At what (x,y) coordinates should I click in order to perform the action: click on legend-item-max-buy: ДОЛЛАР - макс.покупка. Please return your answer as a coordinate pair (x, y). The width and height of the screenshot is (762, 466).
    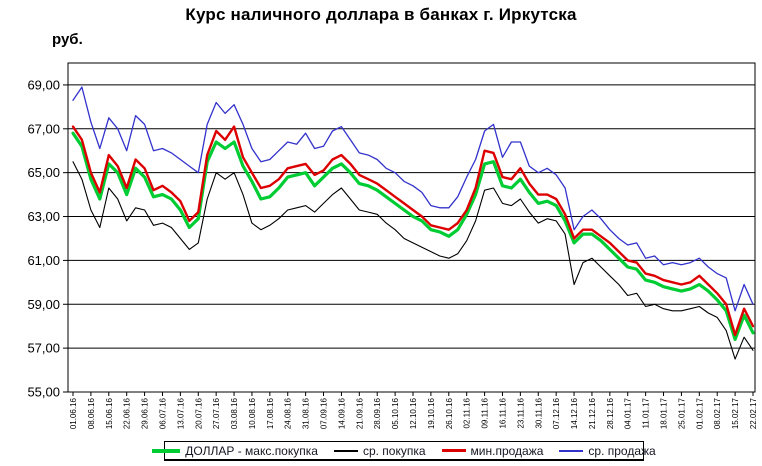
    Looking at the image, I should click on (235, 451).